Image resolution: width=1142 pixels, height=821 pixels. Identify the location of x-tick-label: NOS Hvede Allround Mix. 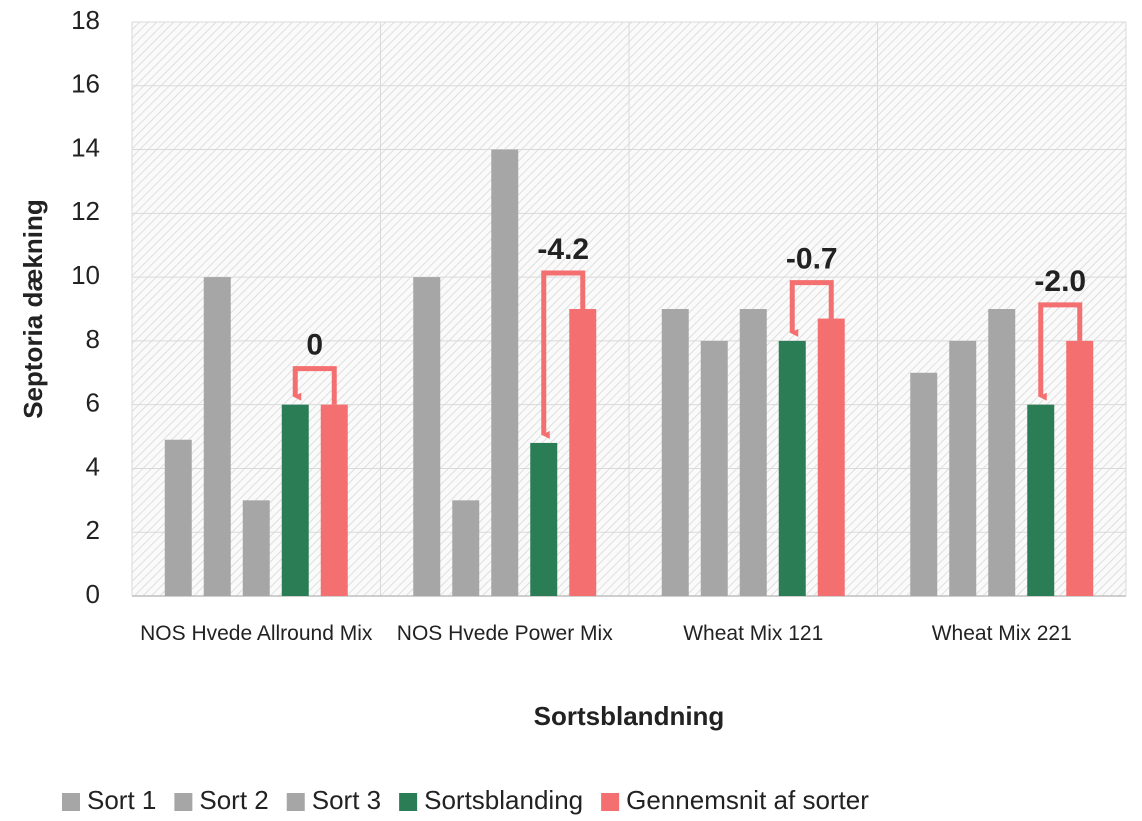
(256, 633).